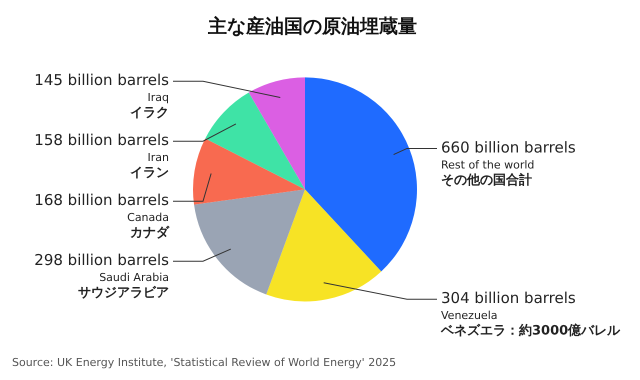 Image resolution: width=640 pixels, height=380 pixels. What do you see at coordinates (204, 362) in the screenshot?
I see `source-note: Source: UK Energy Institute, 'Statistical Review of World Energy' 2025` at bounding box center [204, 362].